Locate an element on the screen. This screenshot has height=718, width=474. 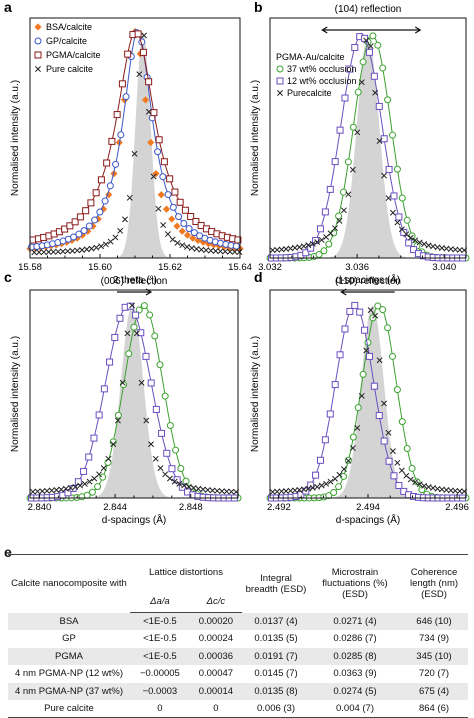
panel-label-b: b is located at coordinates (258, 7).